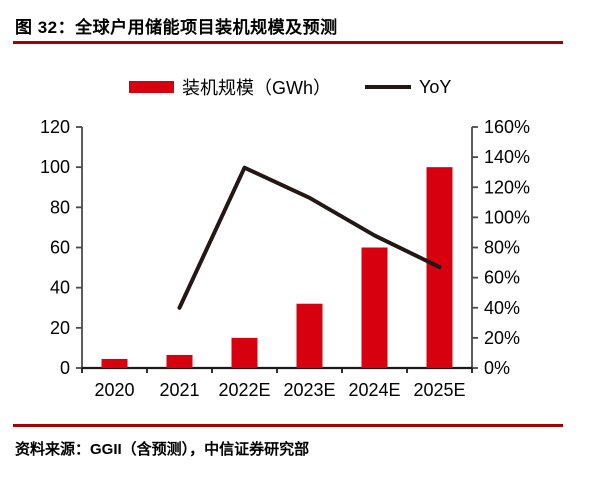 Image resolution: width=601 pixels, height=481 pixels. Describe the element at coordinates (374, 390) in the screenshot. I see `x-category-label: 2024E` at that location.